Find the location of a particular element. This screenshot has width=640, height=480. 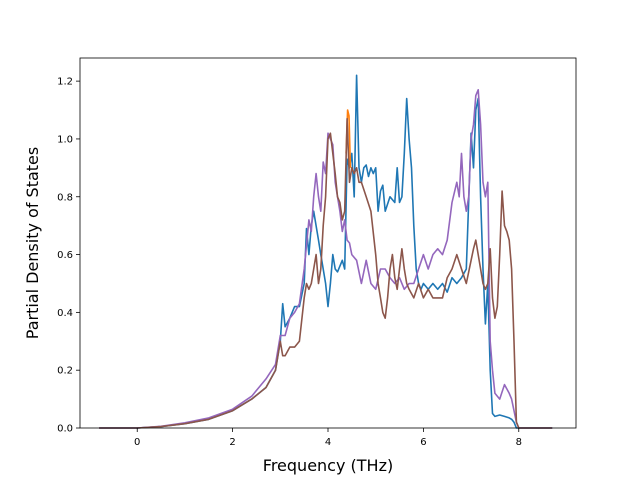

x-axis-label: Frequency (THz) is located at coordinates (328, 465).